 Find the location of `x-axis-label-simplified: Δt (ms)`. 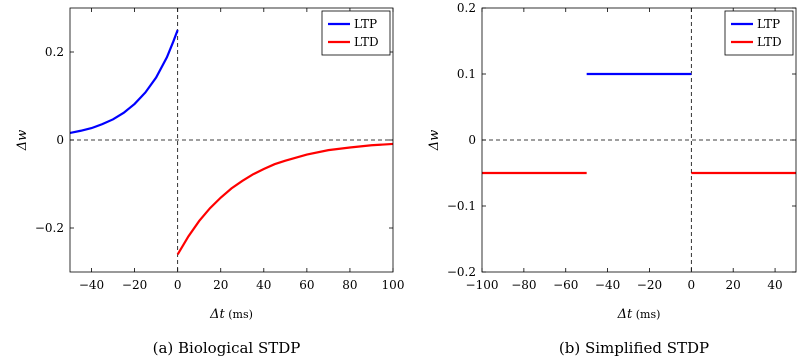

x-axis-label-simplified: Δt (ms) is located at coordinates (639, 314).